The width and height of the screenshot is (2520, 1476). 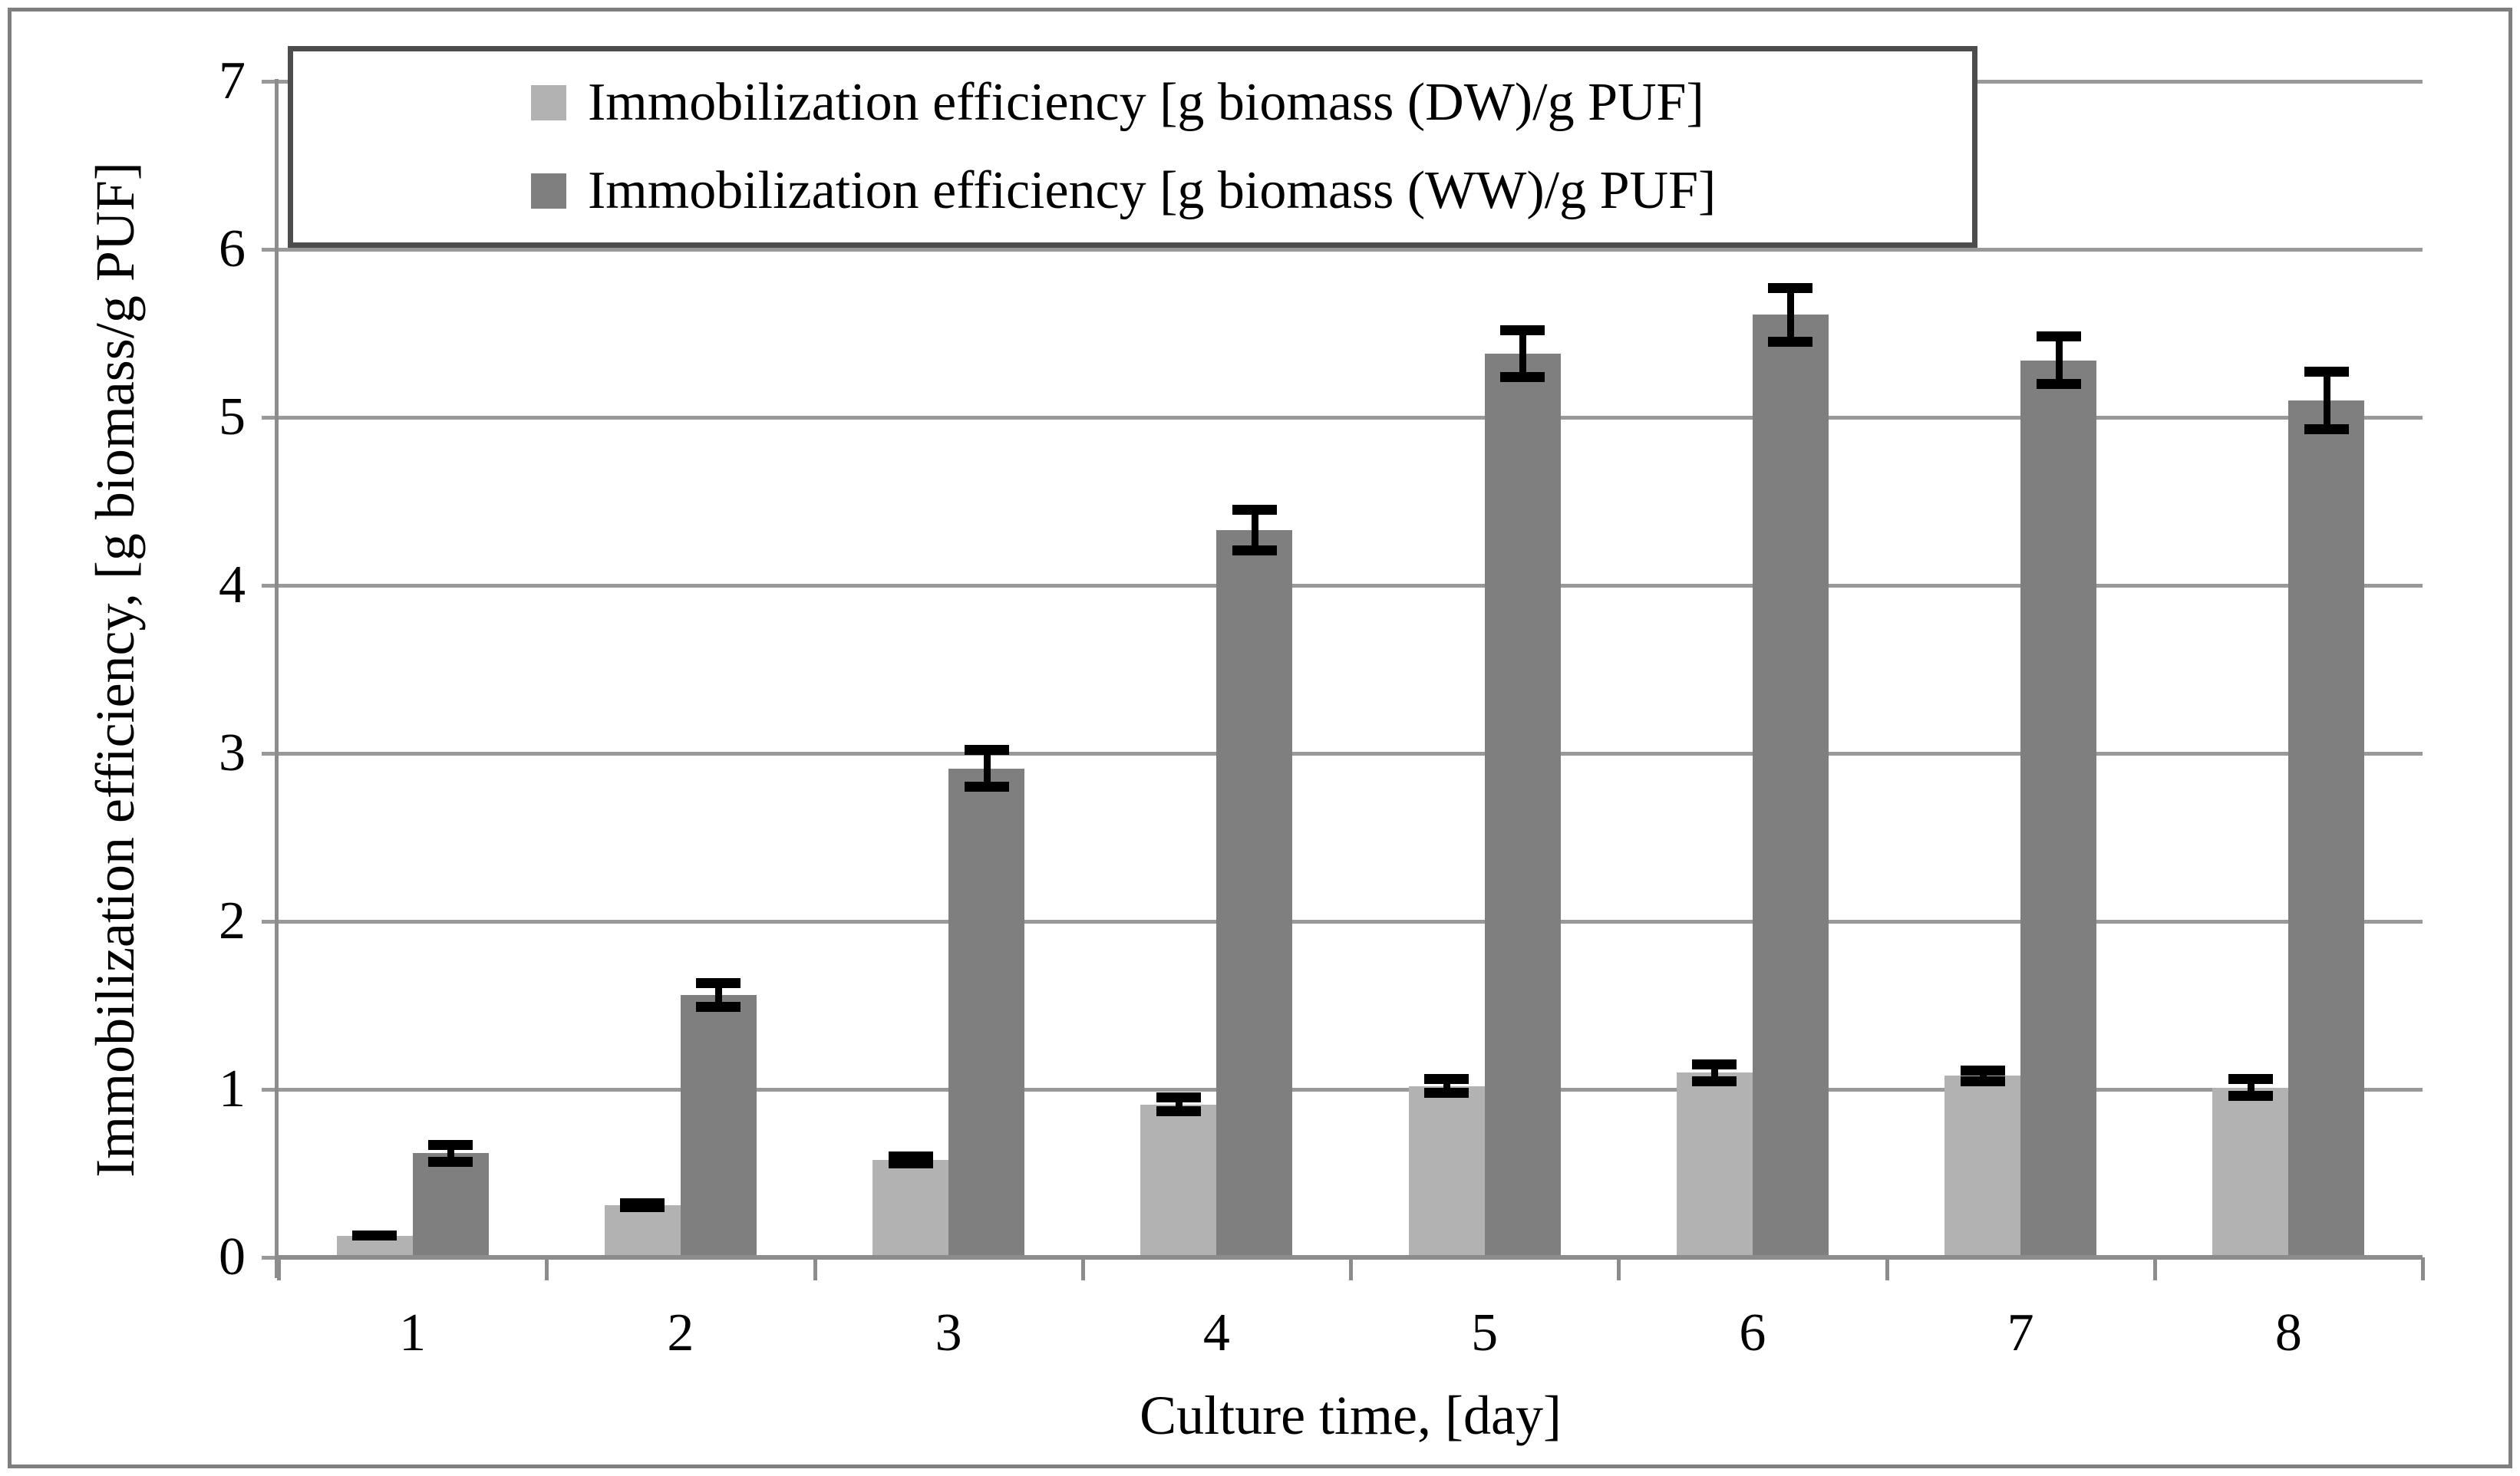 I want to click on x-tick-label-7: 7, so click(x=2020, y=1332).